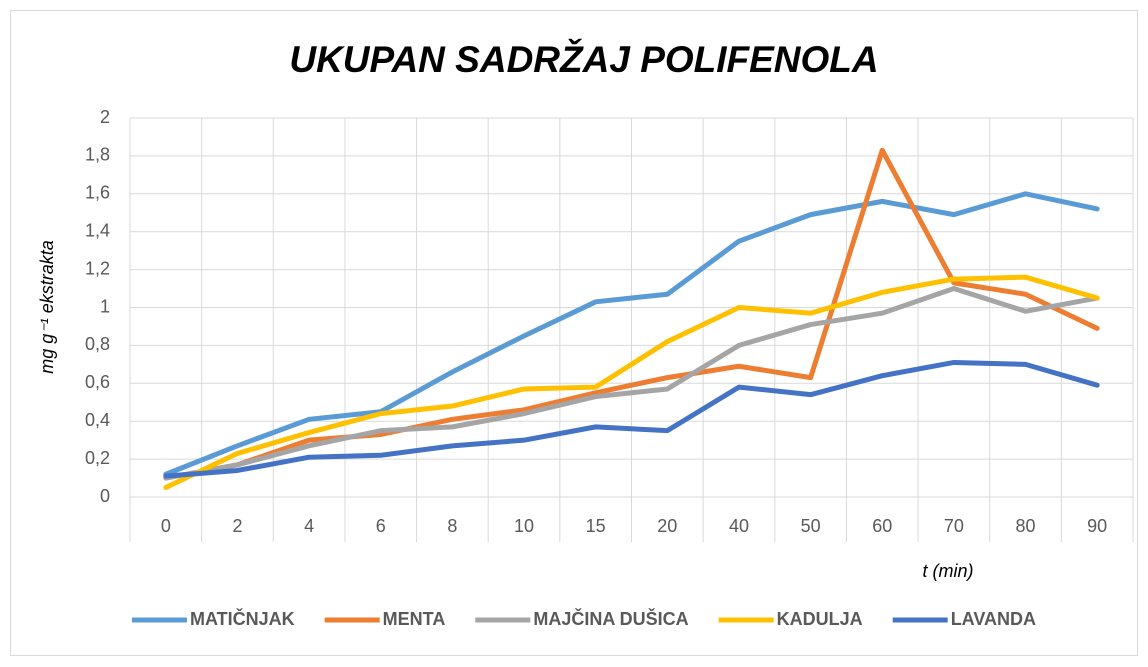  What do you see at coordinates (610, 618) in the screenshot?
I see `legend-label: MAJČINA DUŠICA` at bounding box center [610, 618].